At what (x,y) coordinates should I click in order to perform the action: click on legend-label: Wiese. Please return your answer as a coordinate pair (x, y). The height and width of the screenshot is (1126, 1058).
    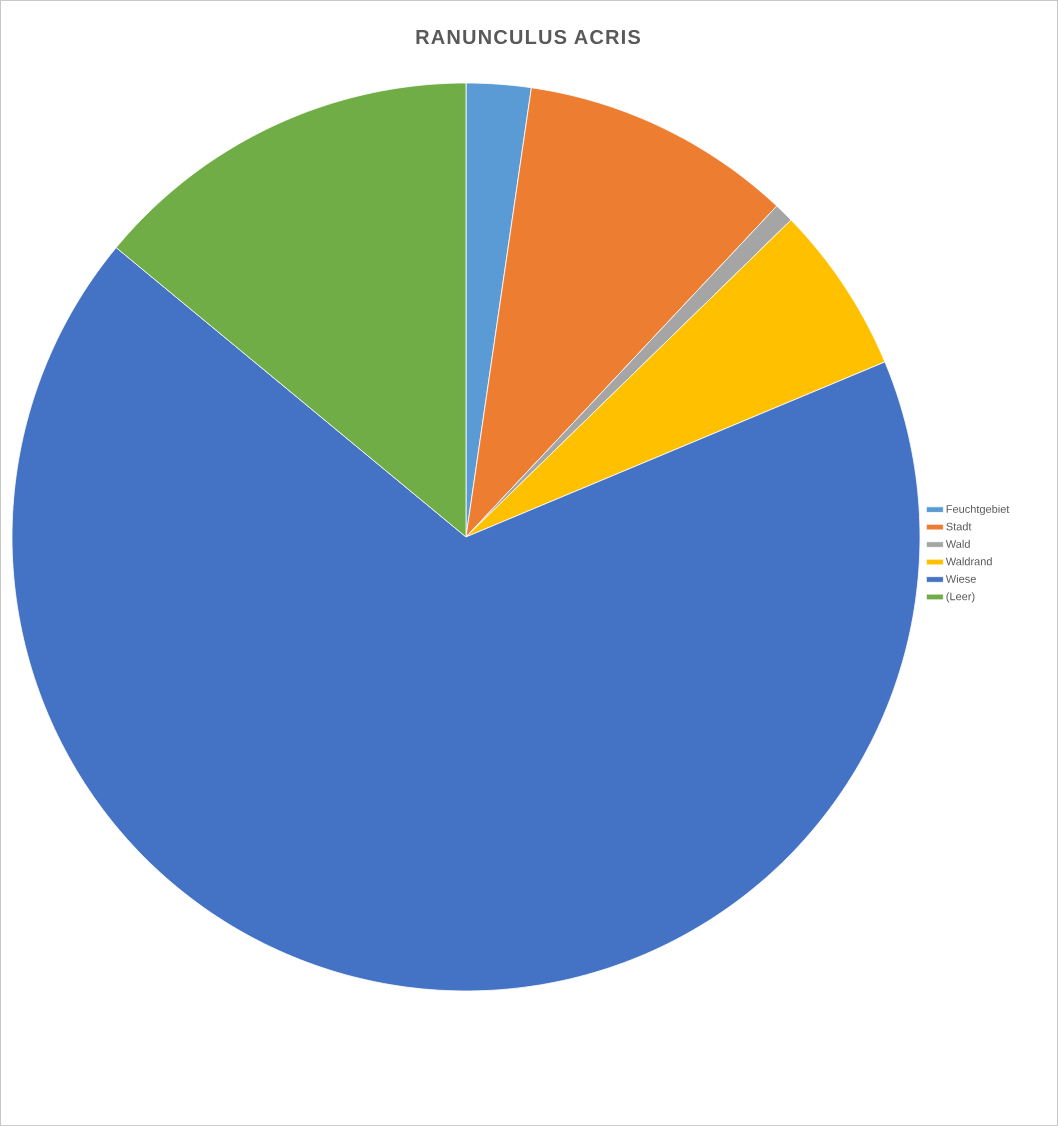
    Looking at the image, I should click on (960, 578).